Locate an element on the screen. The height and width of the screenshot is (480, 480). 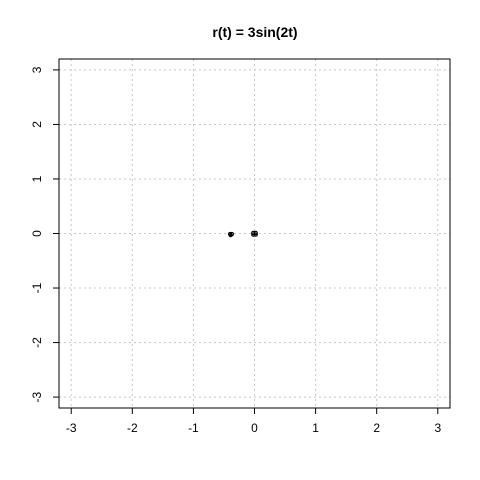
x-tick-label: 1 is located at coordinates (315, 428).